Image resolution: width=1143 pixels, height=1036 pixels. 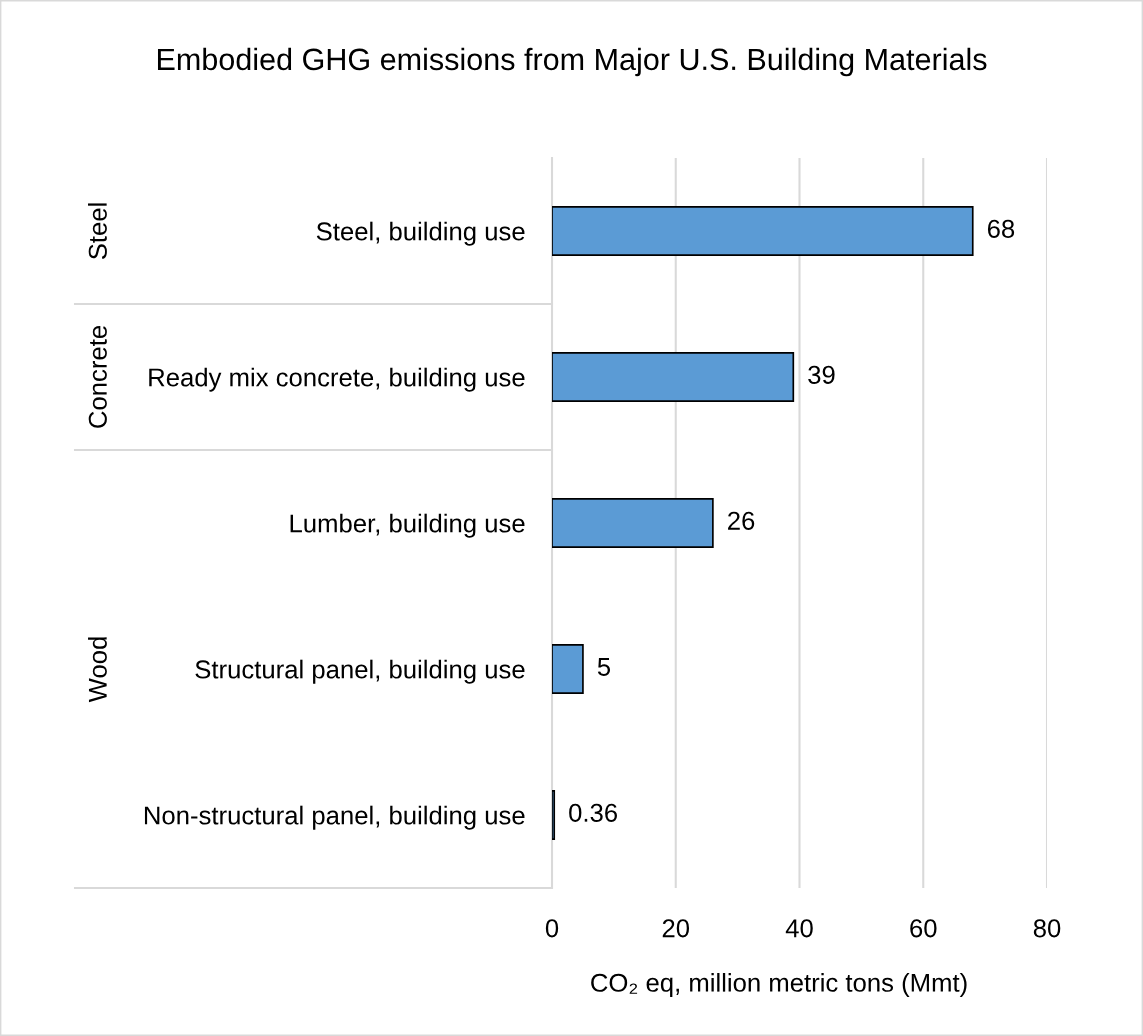 I want to click on y-tick-label: Steel, building use, so click(x=420, y=233).